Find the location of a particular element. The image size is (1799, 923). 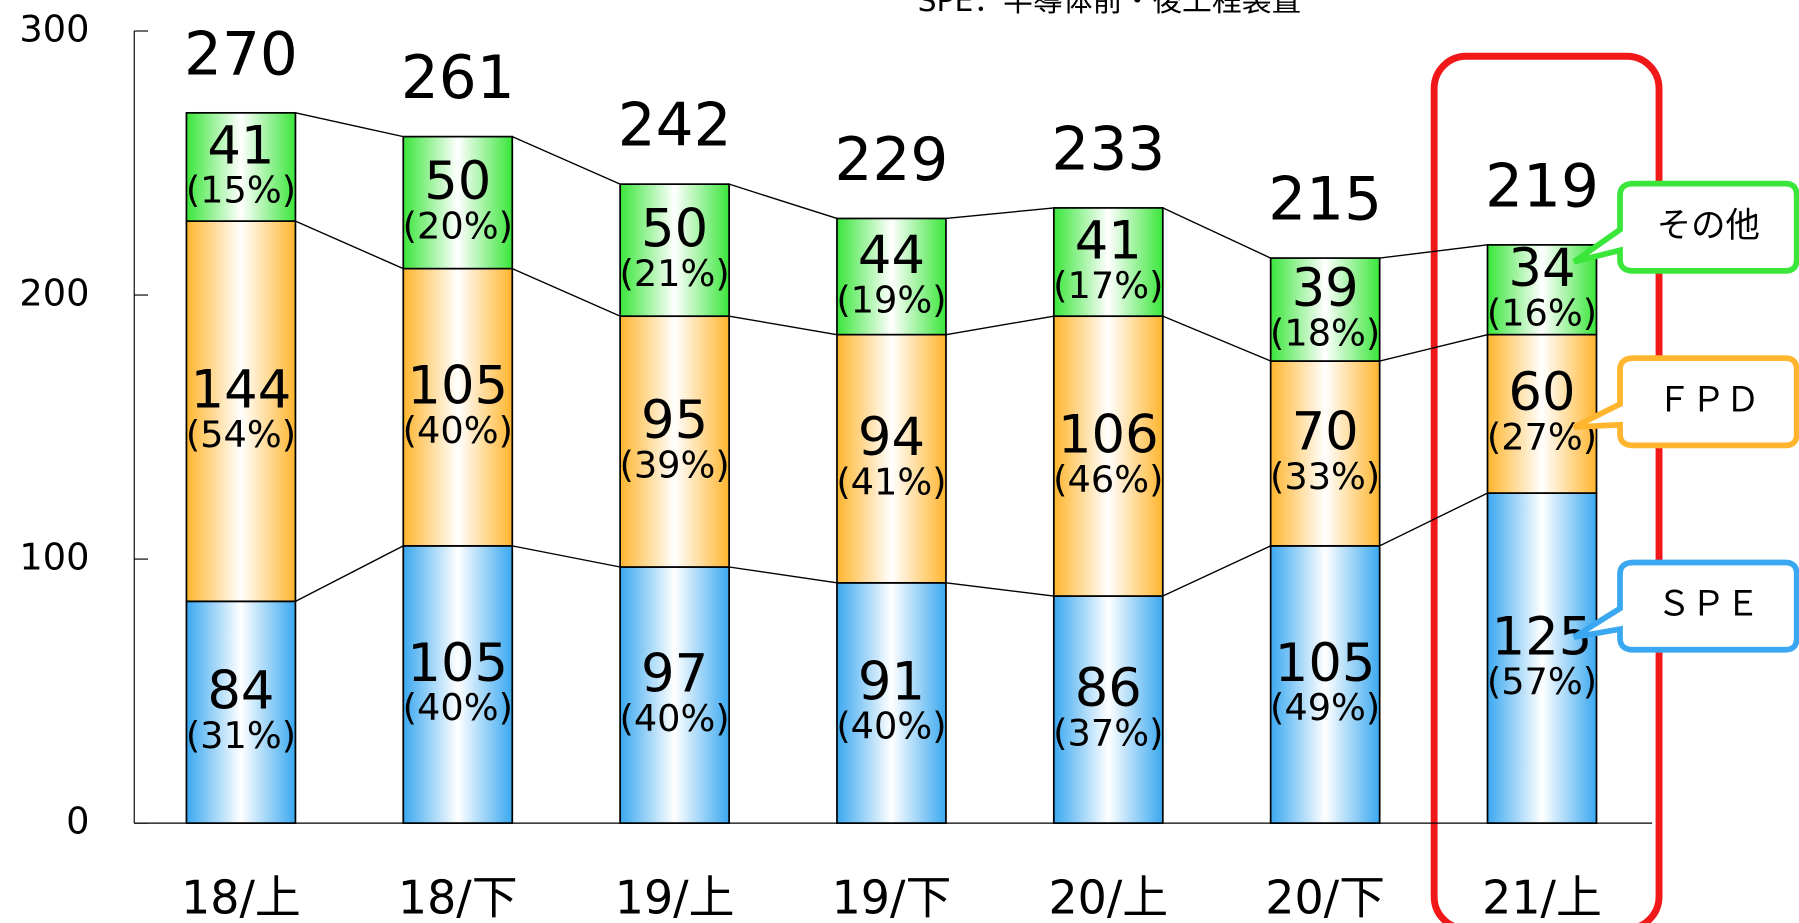

percent-label: (41%) is located at coordinates (891, 481).